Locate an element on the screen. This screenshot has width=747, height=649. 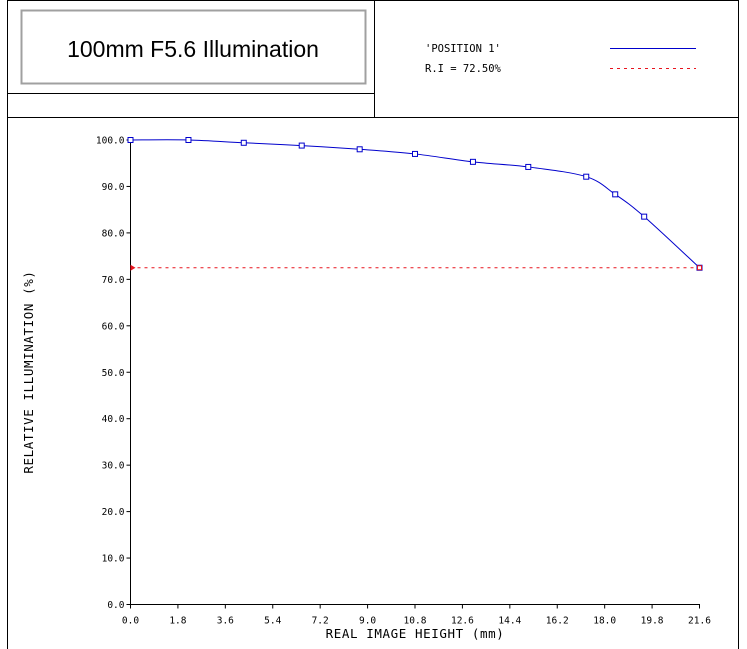
x-tick-label: 12.6 is located at coordinates (462, 621).